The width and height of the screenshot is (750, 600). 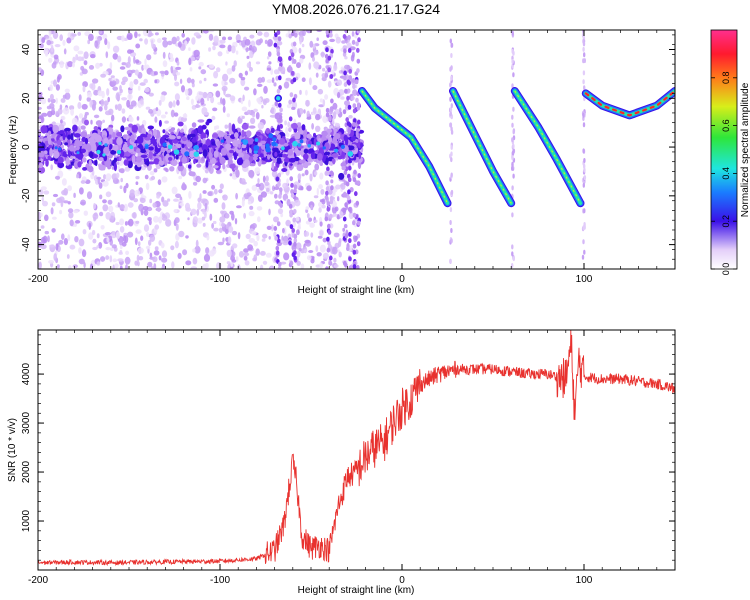 What do you see at coordinates (26, 244) in the screenshot?
I see `y-tick-label: -40` at bounding box center [26, 244].